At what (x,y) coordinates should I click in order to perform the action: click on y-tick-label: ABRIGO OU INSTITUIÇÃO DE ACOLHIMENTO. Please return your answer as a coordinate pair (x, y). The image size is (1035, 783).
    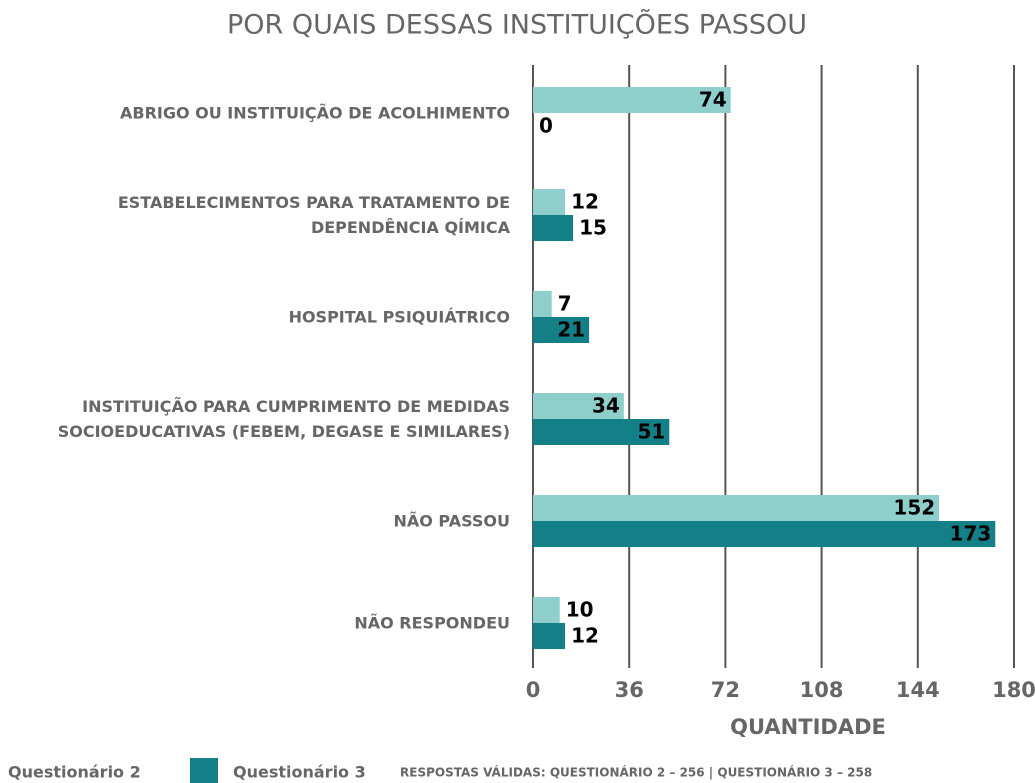
    Looking at the image, I should click on (314, 113).